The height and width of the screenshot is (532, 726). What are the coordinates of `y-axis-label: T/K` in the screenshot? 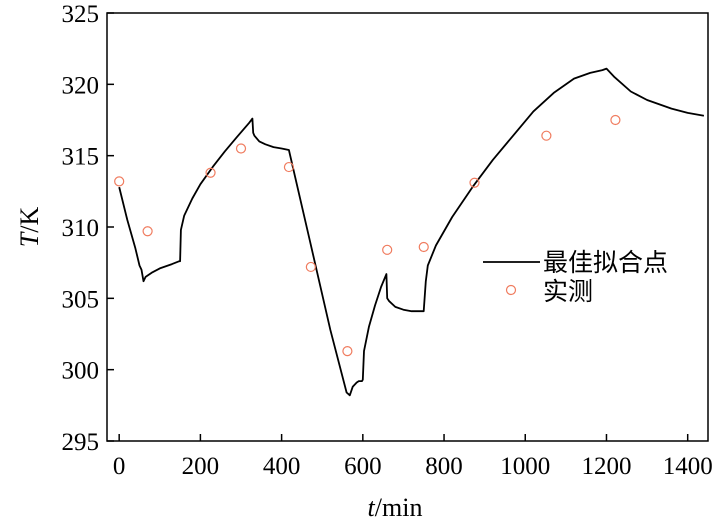 It's located at (29, 227).